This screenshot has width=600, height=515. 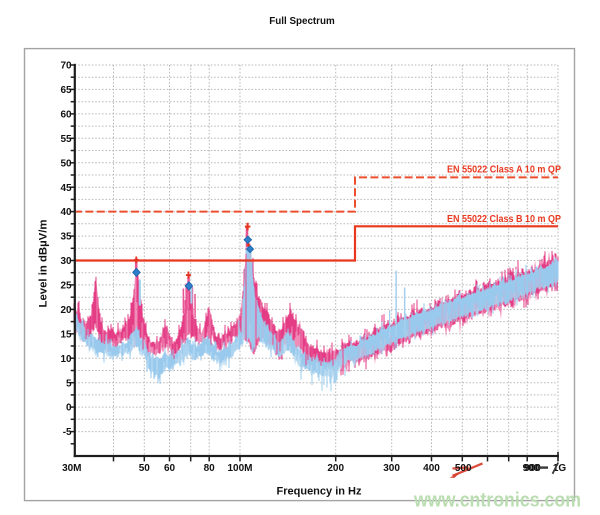 What do you see at coordinates (66, 286) in the screenshot?
I see `svg-text: 25` at bounding box center [66, 286].